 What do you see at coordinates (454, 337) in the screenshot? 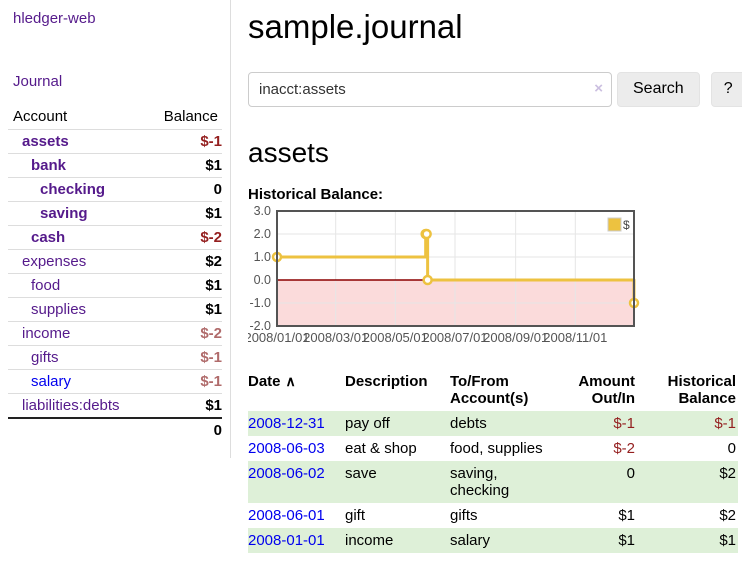
I see `svg-text: 2008/07/01` at bounding box center [454, 337].